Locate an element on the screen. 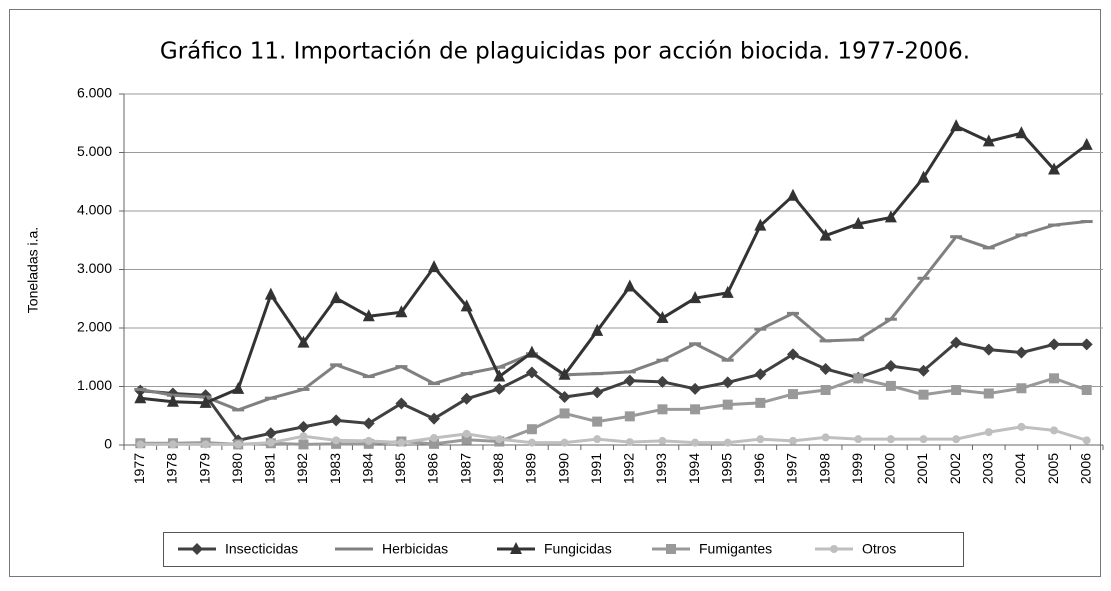  x-tick-label: 1981 is located at coordinates (270, 468).